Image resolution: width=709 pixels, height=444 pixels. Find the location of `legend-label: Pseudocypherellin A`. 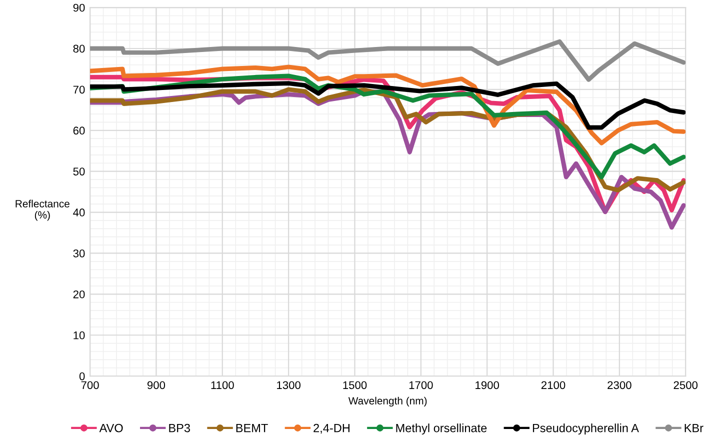

legend-label: Pseudocypherellin A is located at coordinates (585, 429).